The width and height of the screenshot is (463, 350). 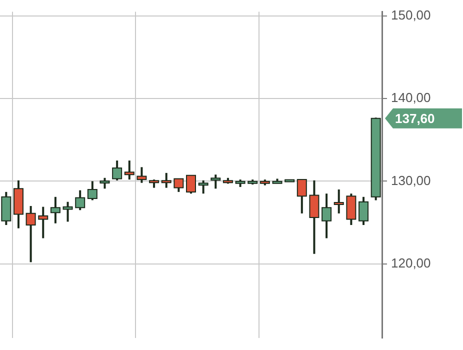 I want to click on y-tick-label: 130,00, so click(x=411, y=180).